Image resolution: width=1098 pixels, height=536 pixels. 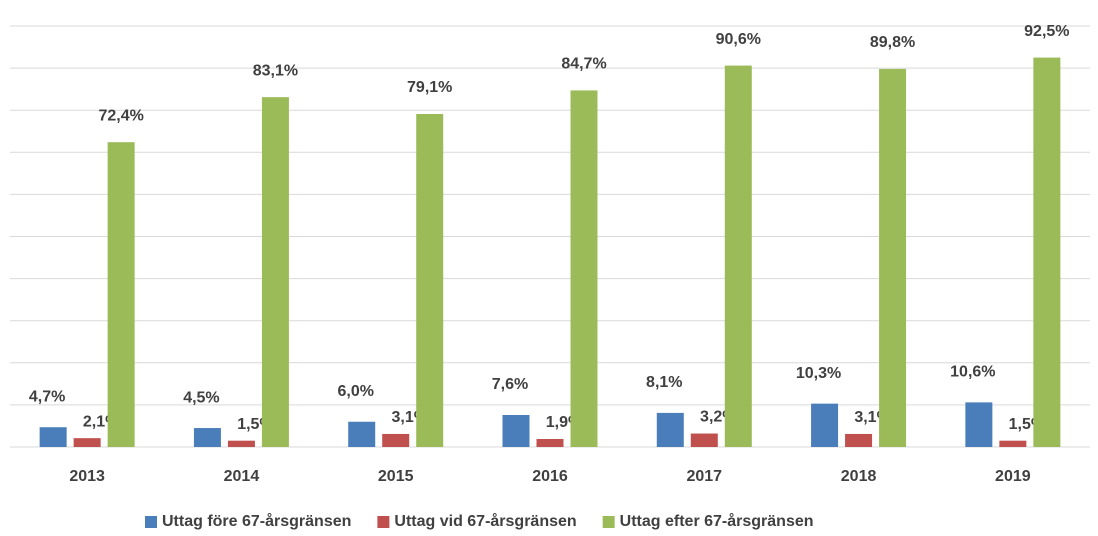 What do you see at coordinates (717, 521) in the screenshot?
I see `legend-label: Uttag efter 67-årsgränsen` at bounding box center [717, 521].